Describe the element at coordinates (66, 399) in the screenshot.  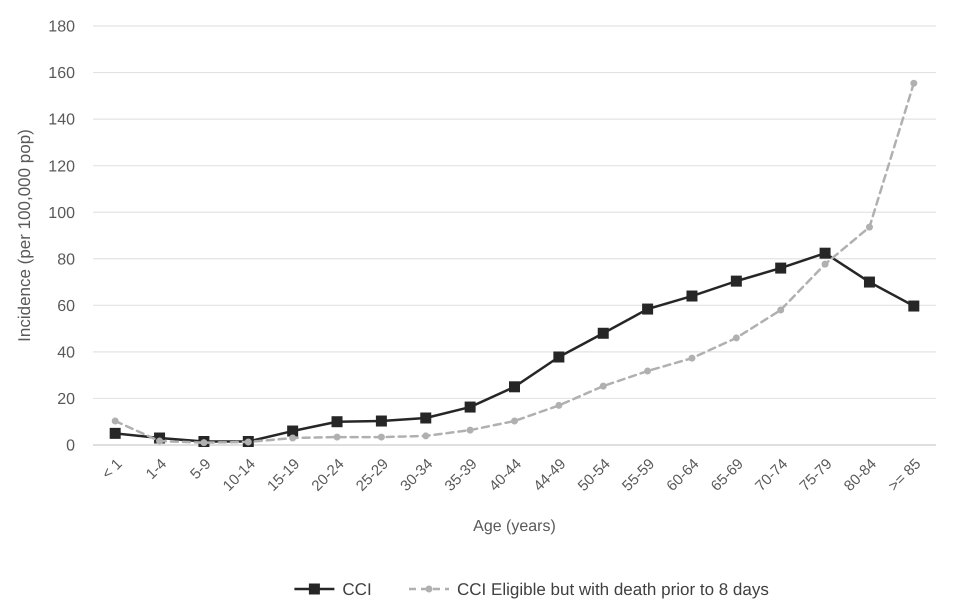
I see `y-tick-label: 20` at that location.